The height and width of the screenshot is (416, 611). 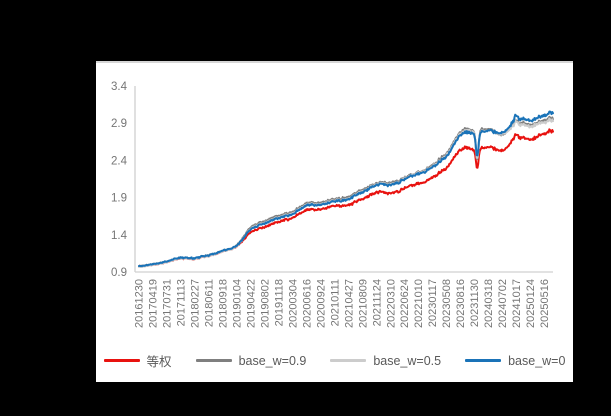 I want to click on chart-legend: 等权 base_w=0.9 base_w=0.5 base_w=0, so click(x=334, y=360).